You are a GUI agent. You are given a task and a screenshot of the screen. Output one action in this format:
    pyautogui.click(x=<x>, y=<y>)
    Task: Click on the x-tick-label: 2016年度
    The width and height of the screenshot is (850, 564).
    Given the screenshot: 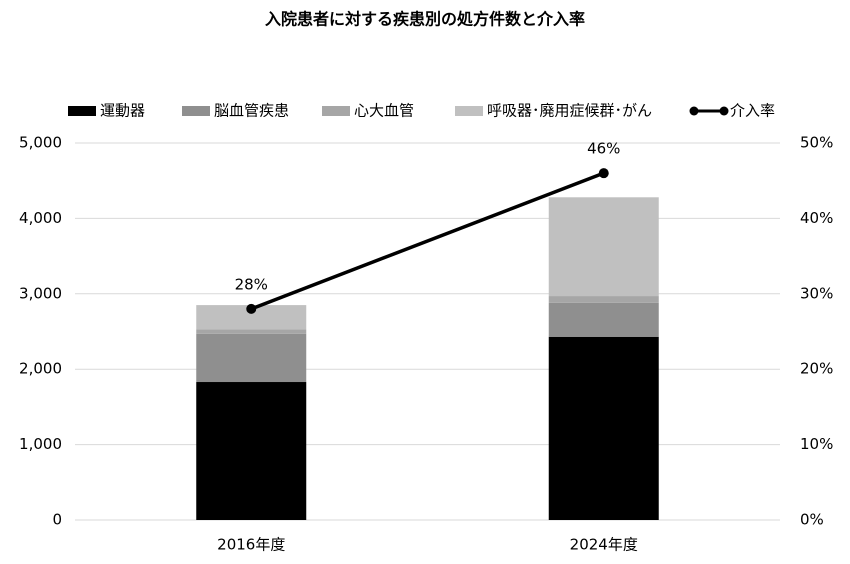 What is the action you would take?
    pyautogui.click(x=251, y=545)
    